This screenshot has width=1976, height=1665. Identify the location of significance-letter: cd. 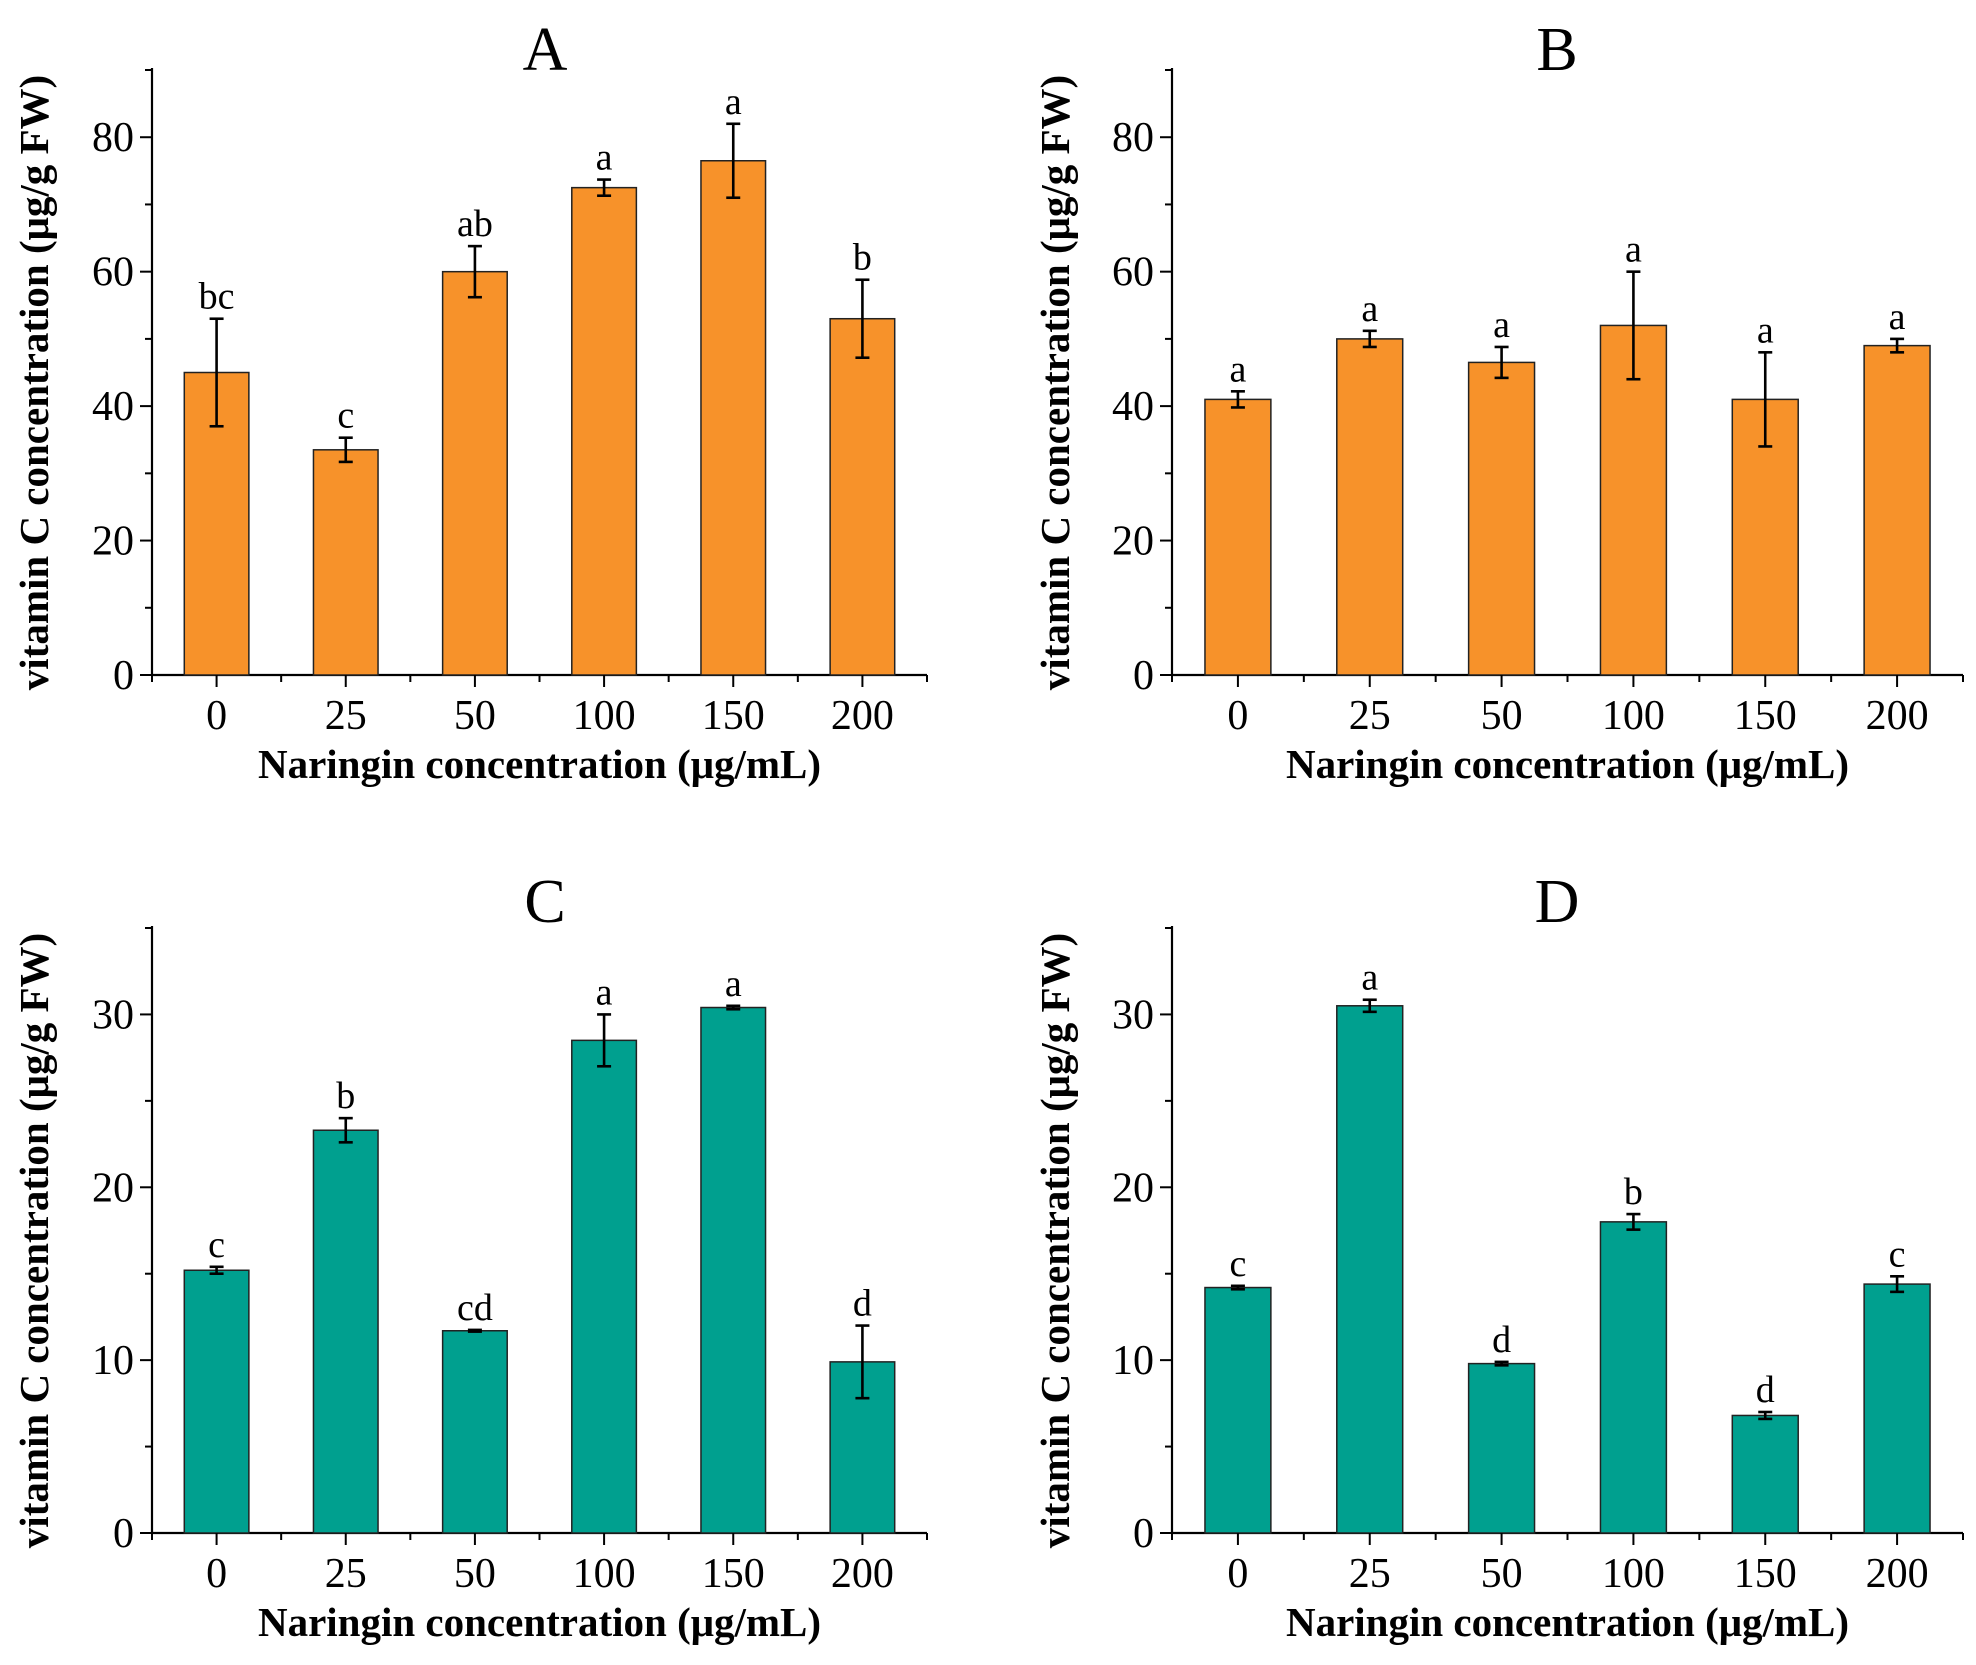
(475, 1308).